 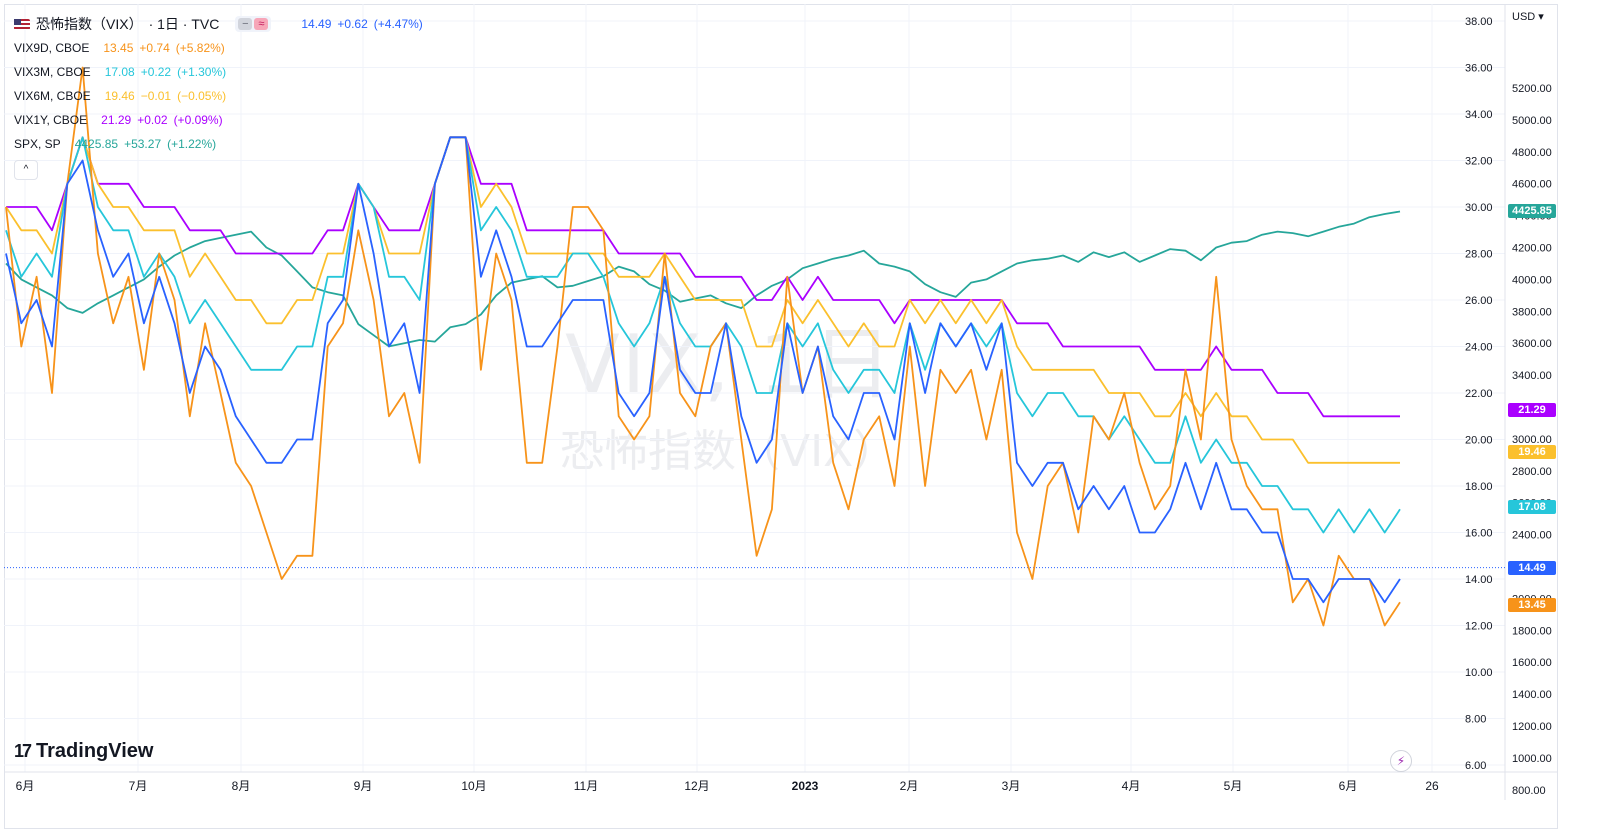 I want to click on legend-series-name: VIX6M, CBOE, so click(x=52, y=96).